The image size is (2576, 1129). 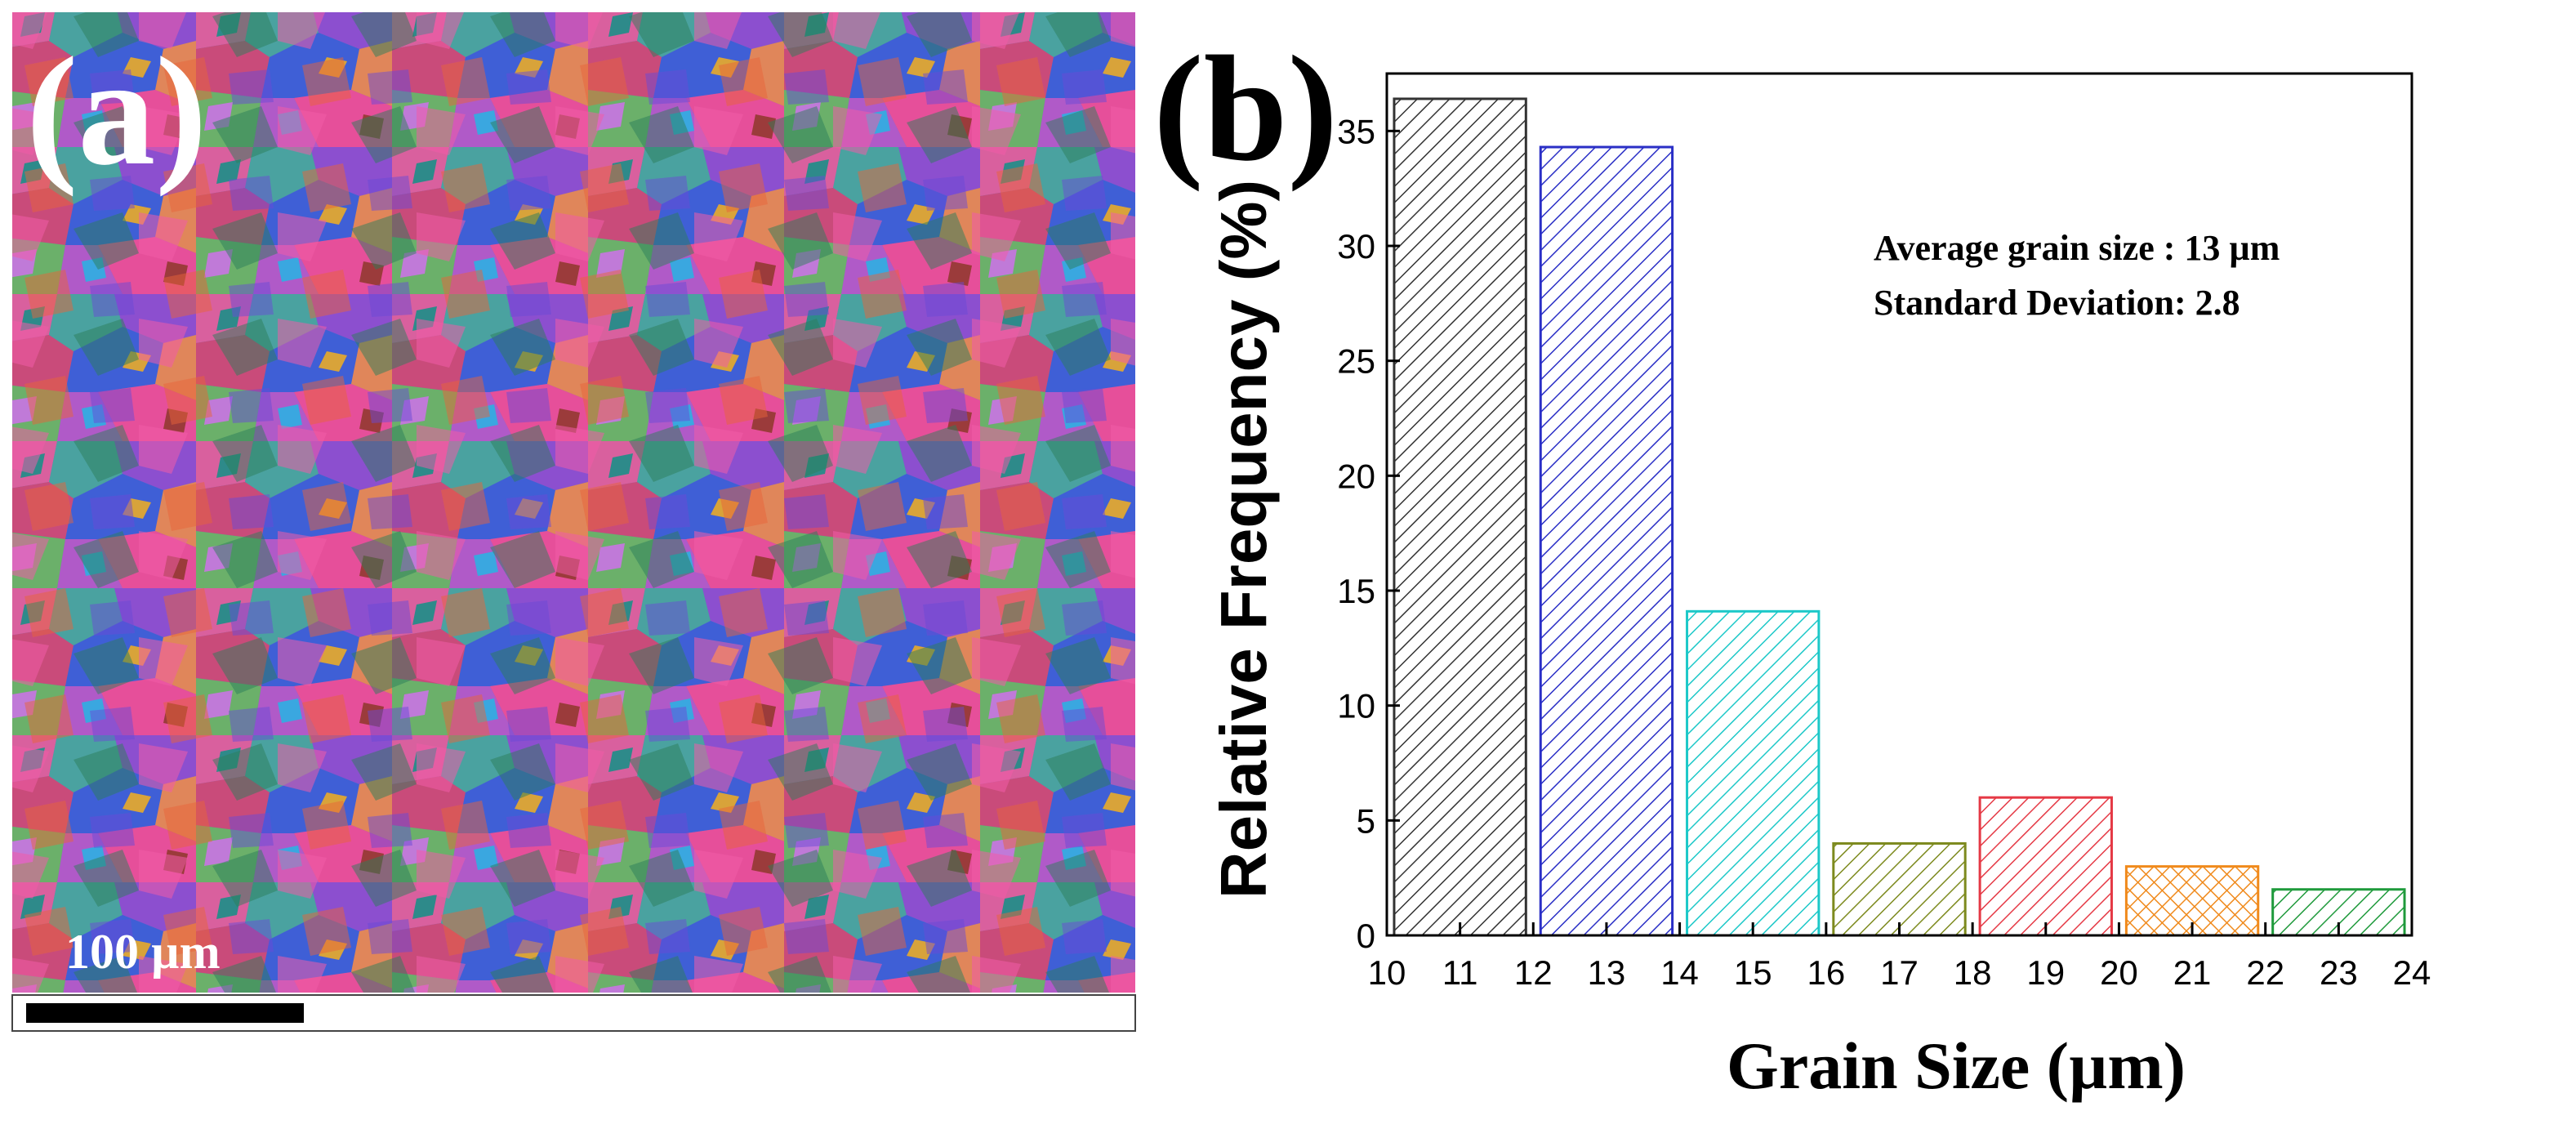 What do you see at coordinates (1956, 1066) in the screenshot?
I see `x-axis-label: Grain Size (µm)` at bounding box center [1956, 1066].